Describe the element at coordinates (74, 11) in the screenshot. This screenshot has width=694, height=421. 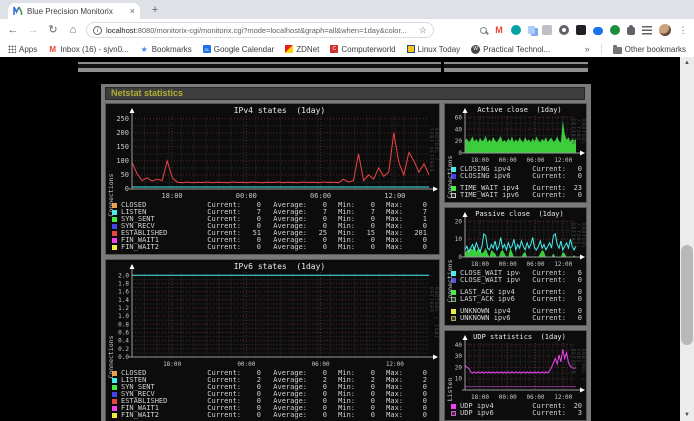
I see `browser-tab: Blue Precision Monitorix ×` at that location.